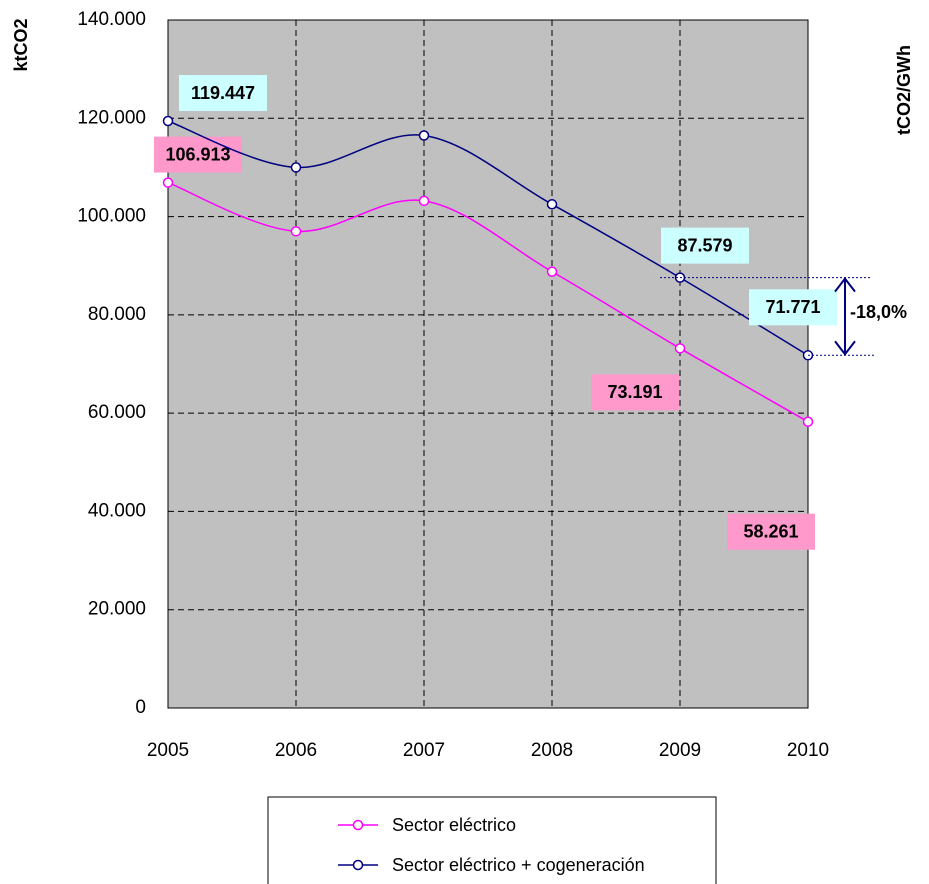 The image size is (929, 884). I want to click on y2-axis-label: tCO2/GWh, so click(904, 90).